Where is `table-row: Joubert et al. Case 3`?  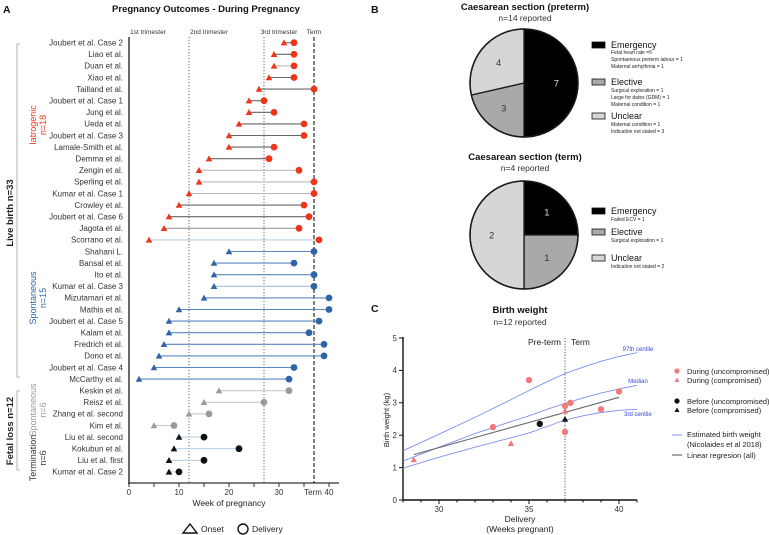 table-row: Joubert et al. Case 3 is located at coordinates (178, 135).